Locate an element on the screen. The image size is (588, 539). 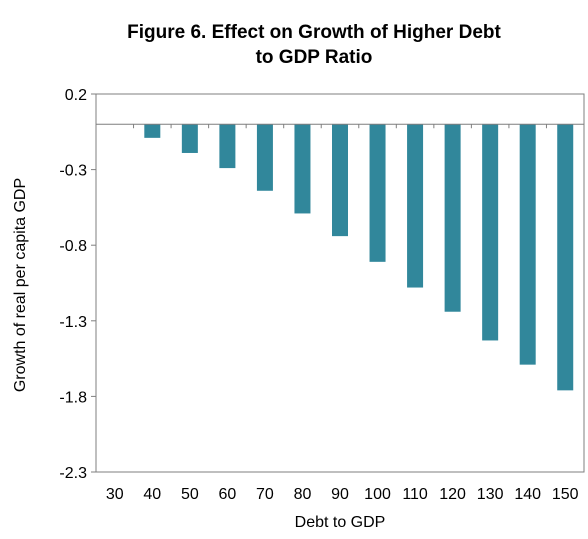
x-tick-label: 120 is located at coordinates (452, 494).